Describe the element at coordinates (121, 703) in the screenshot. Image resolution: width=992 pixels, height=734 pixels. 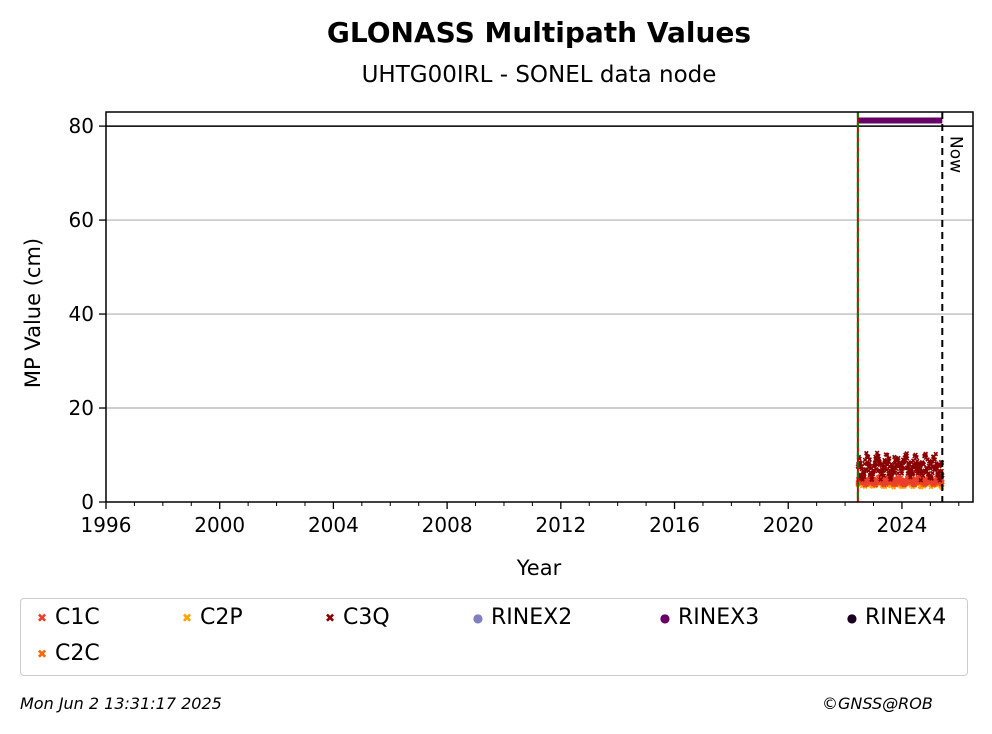
I see `timestamp: Mon Jun 2 13:31:17 2025` at that location.